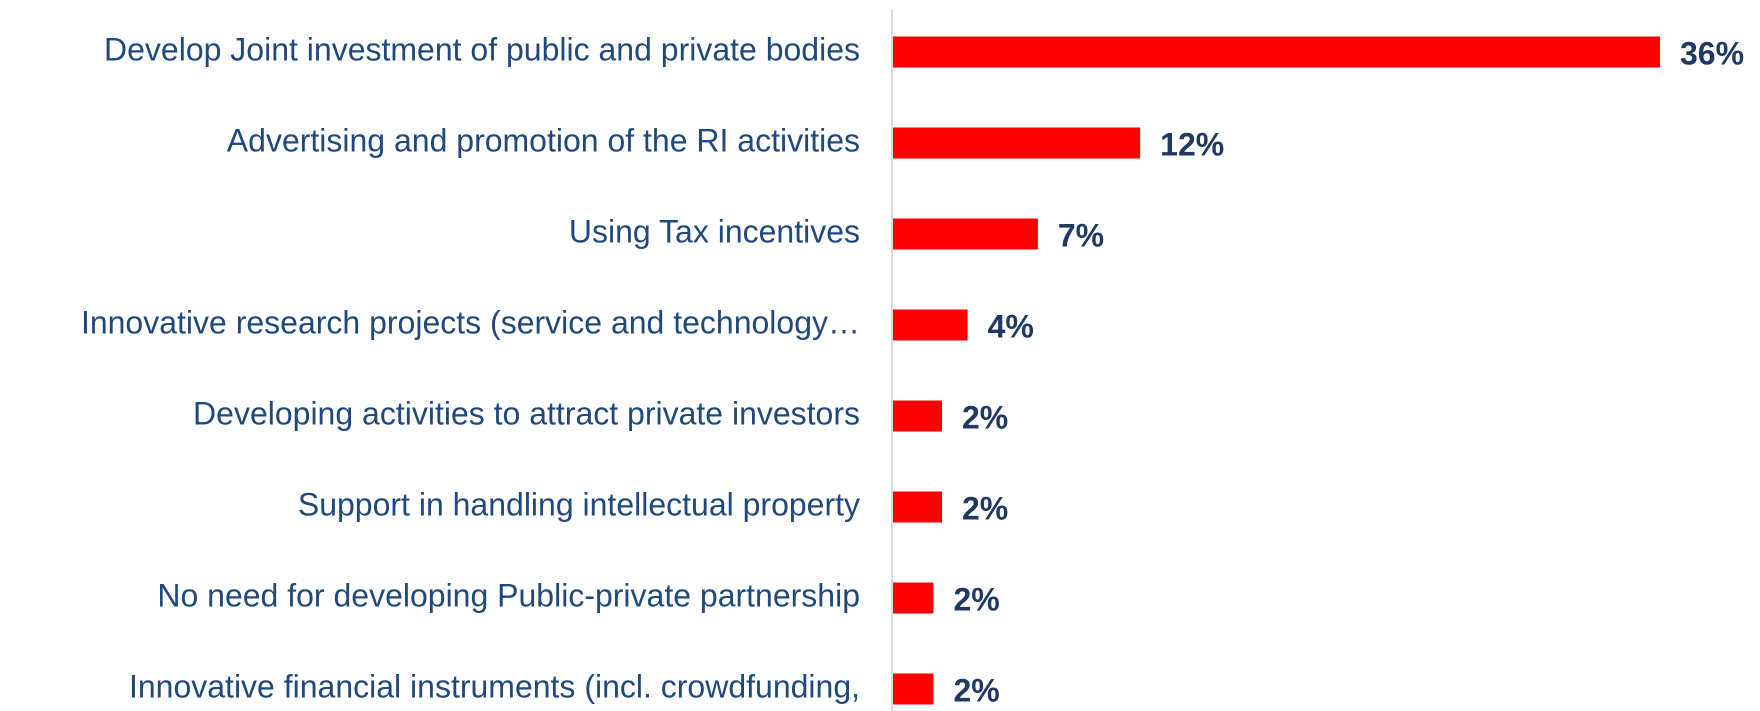 The width and height of the screenshot is (1760, 711). What do you see at coordinates (714, 231) in the screenshot?
I see `category-label: Using Tax incentives` at bounding box center [714, 231].